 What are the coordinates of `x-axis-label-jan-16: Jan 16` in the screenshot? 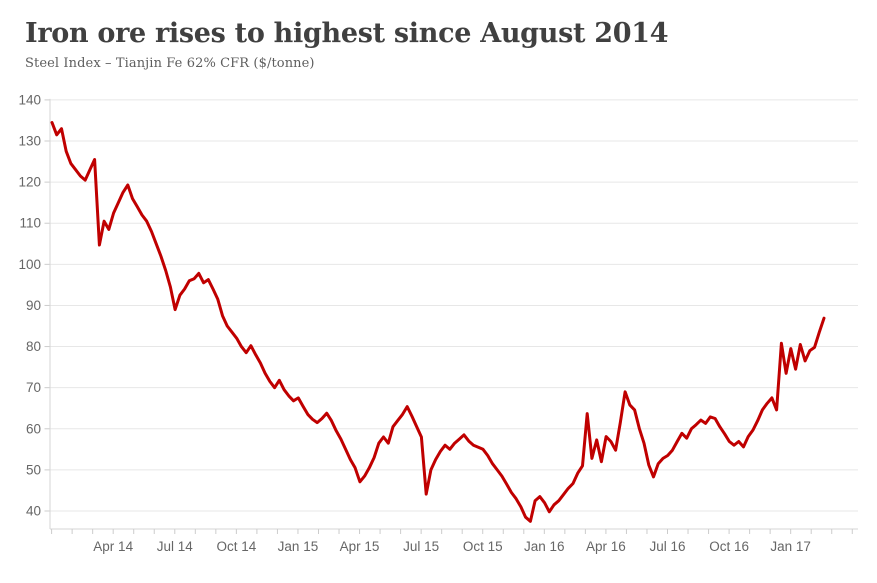 It's located at (544, 546).